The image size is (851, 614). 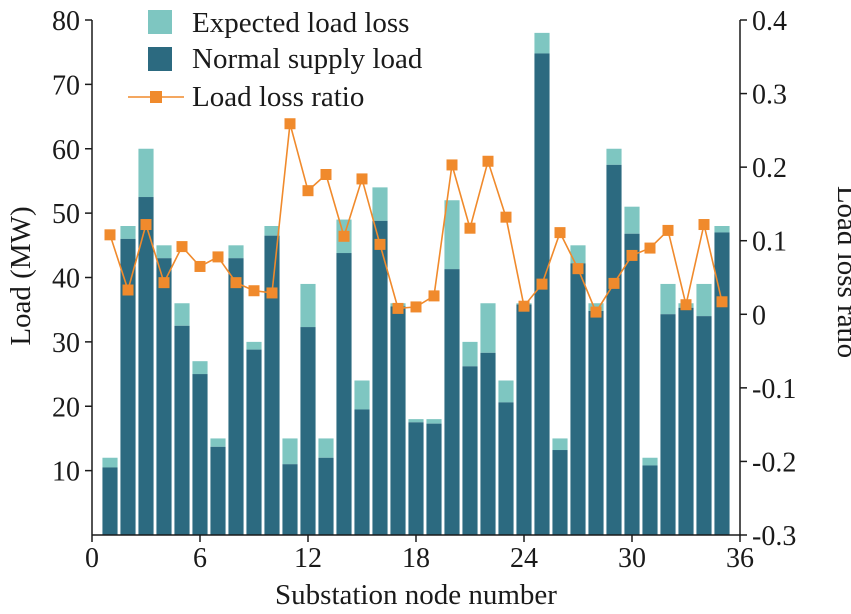 What do you see at coordinates (740, 558) in the screenshot?
I see `x-tick-label: 36` at bounding box center [740, 558].